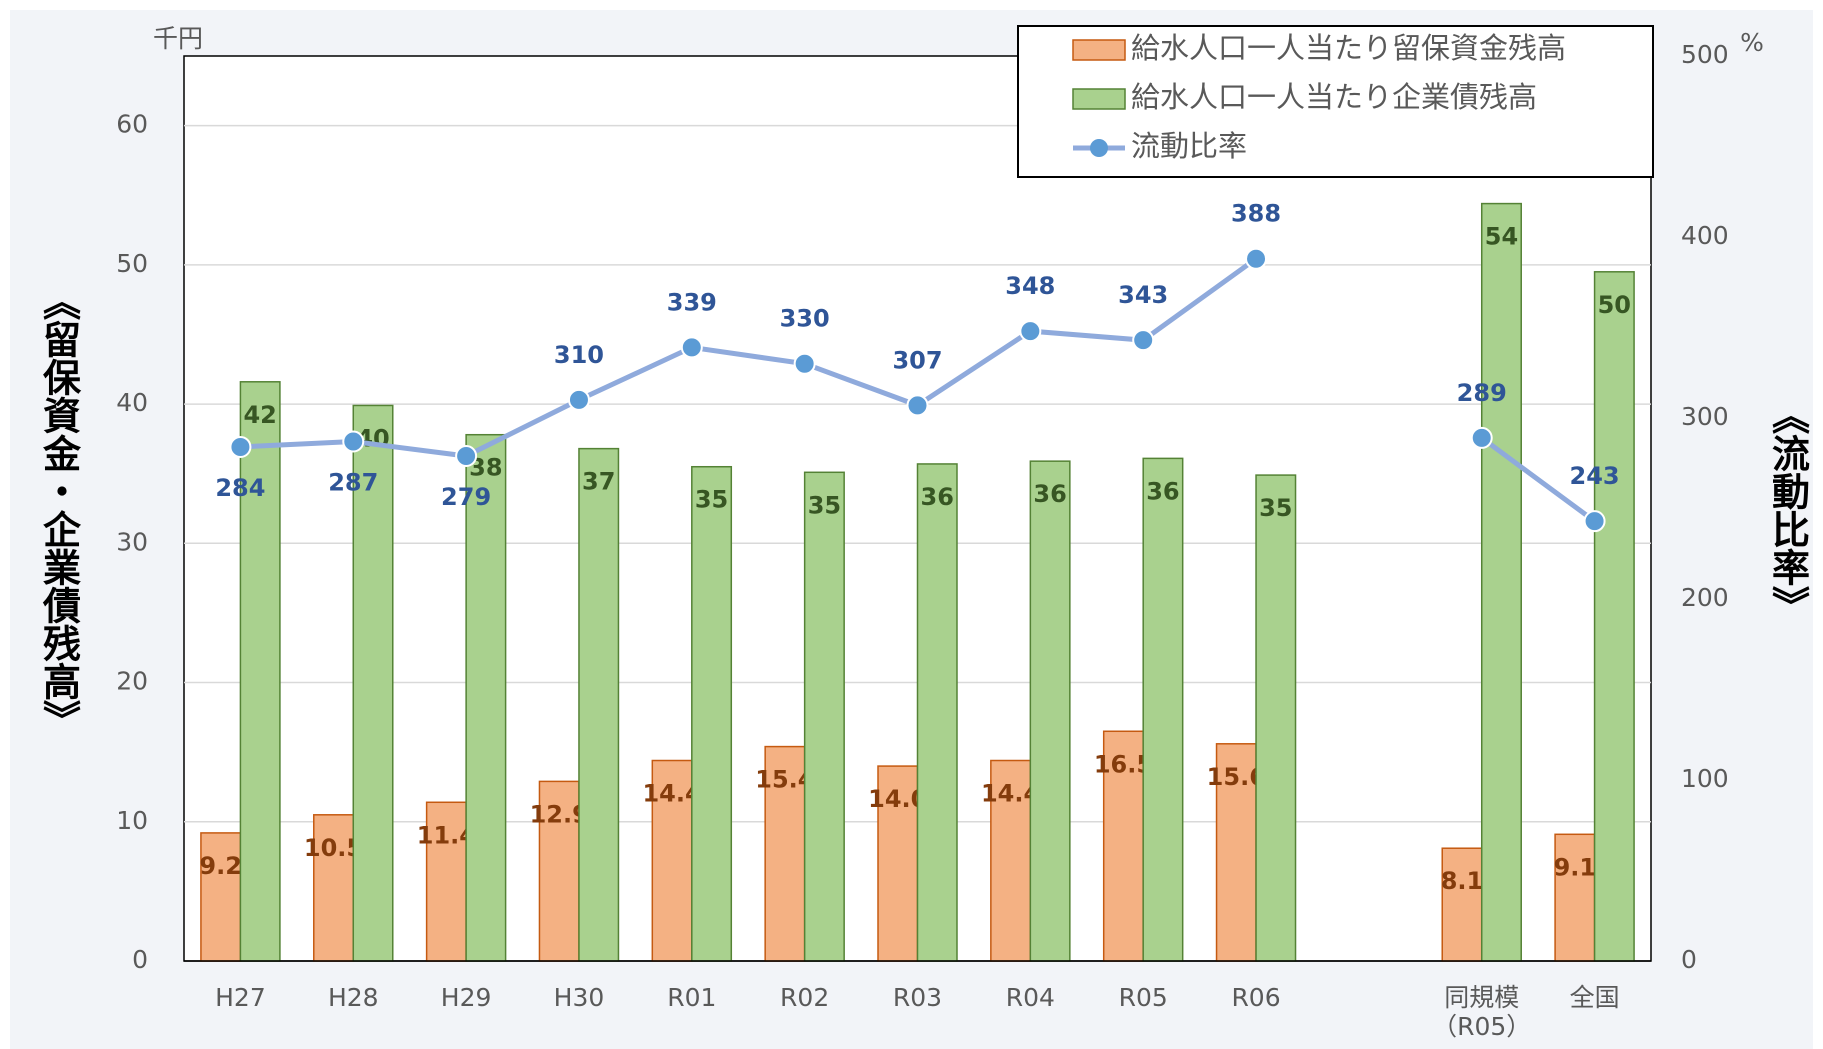 Image resolution: width=1823 pixels, height=1049 pixels. Describe the element at coordinates (220, 866) in the screenshot. I see `value-label: 9.2` at that location.